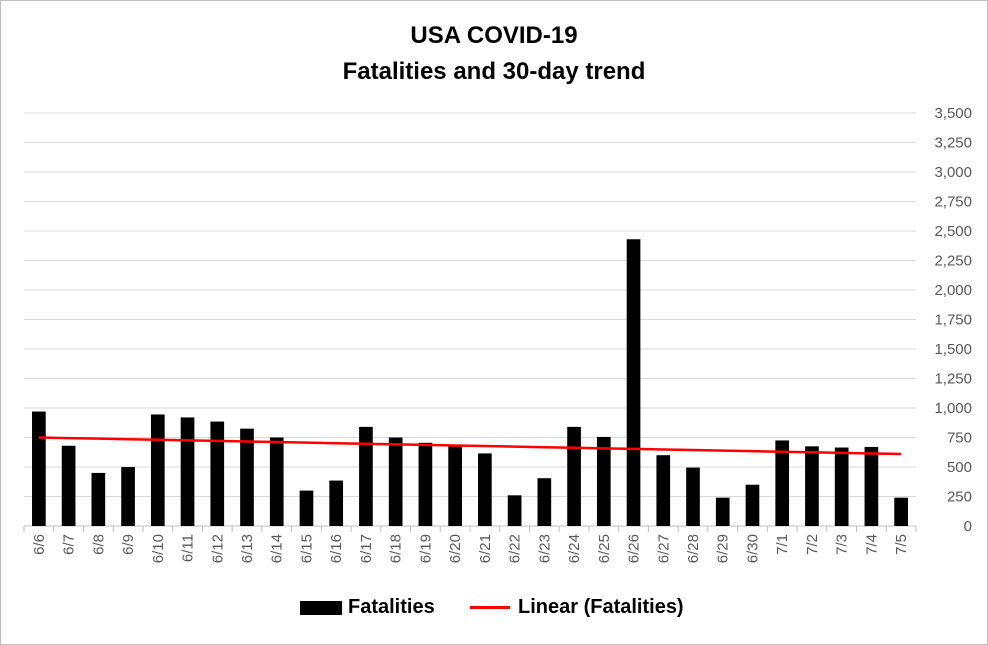 This screenshot has width=988, height=645. Describe the element at coordinates (953, 172) in the screenshot. I see `y-tick-label: 3,000` at that location.